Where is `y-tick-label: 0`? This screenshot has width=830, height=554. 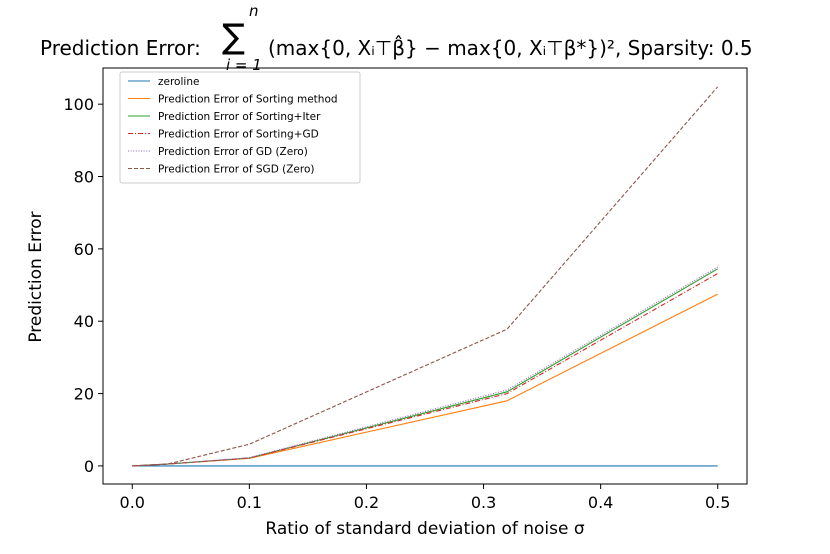
y-tick-label: 0 is located at coordinates (89, 466).